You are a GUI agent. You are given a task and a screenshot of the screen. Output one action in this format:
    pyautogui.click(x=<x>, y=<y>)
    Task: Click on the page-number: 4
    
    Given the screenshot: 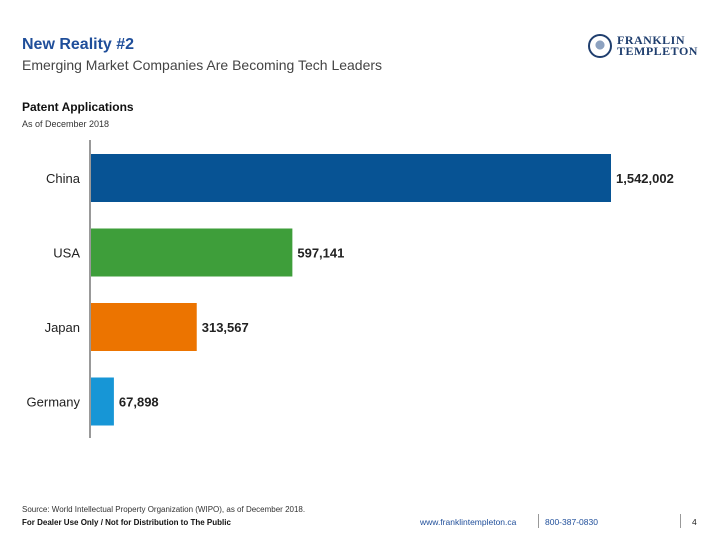 What is the action you would take?
    pyautogui.click(x=694, y=522)
    